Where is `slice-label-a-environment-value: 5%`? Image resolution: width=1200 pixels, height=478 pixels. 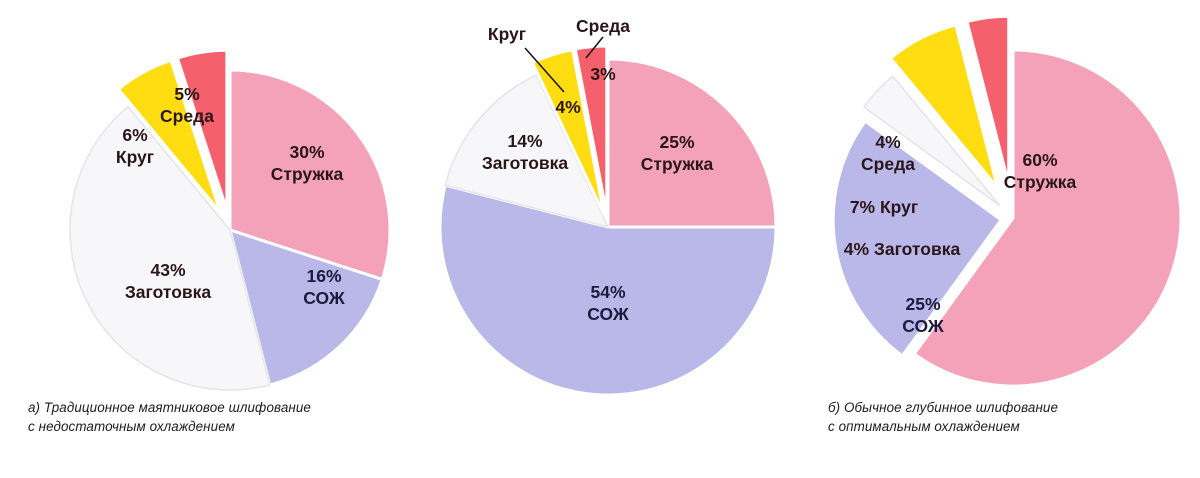 slice-label-a-environment-value: 5% is located at coordinates (187, 94).